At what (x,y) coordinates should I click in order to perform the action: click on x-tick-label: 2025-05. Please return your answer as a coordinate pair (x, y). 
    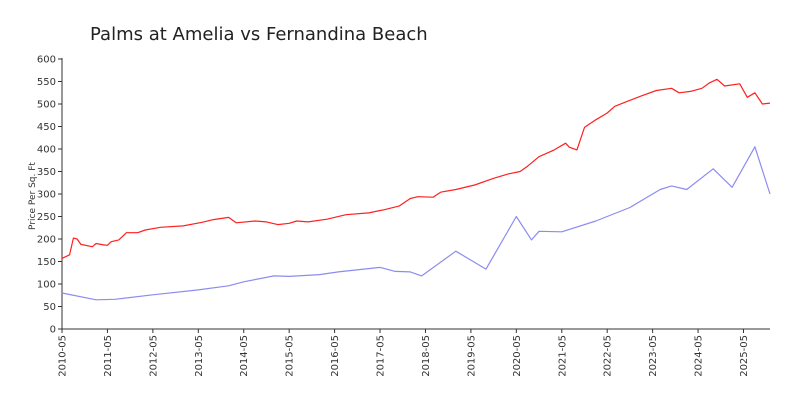
    Looking at the image, I should click on (744, 356).